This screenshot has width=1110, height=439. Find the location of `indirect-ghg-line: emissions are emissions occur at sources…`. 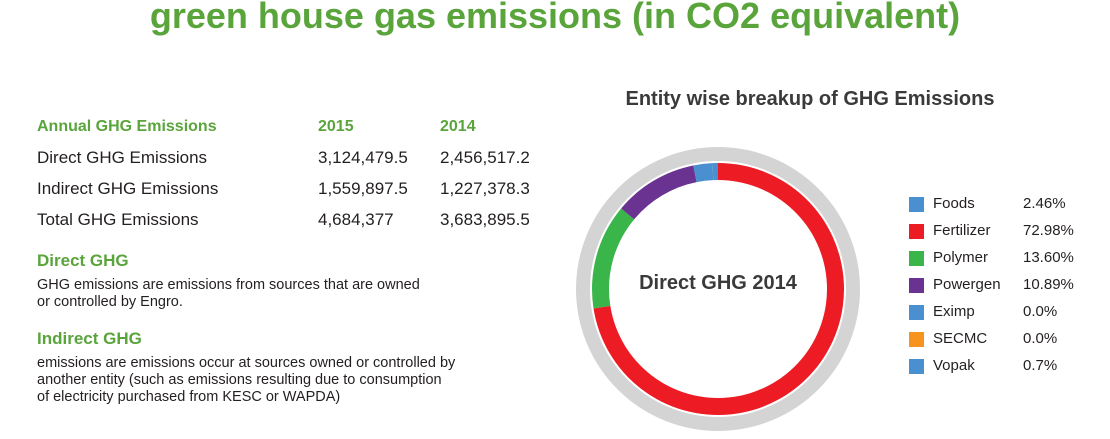

indirect-ghg-line: emissions are emissions occur at sources… is located at coordinates (246, 363).